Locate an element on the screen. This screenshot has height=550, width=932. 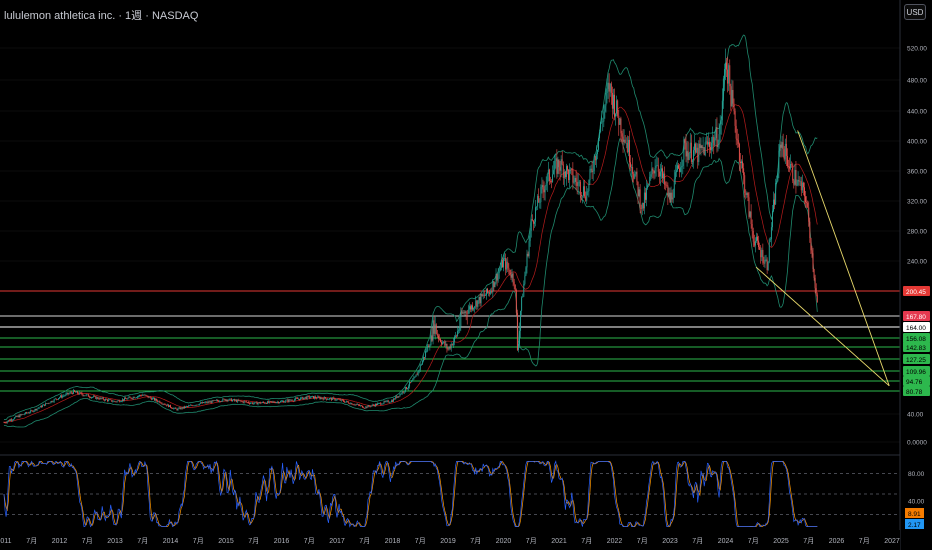
time-tick-label: 2026 is located at coordinates (837, 541).